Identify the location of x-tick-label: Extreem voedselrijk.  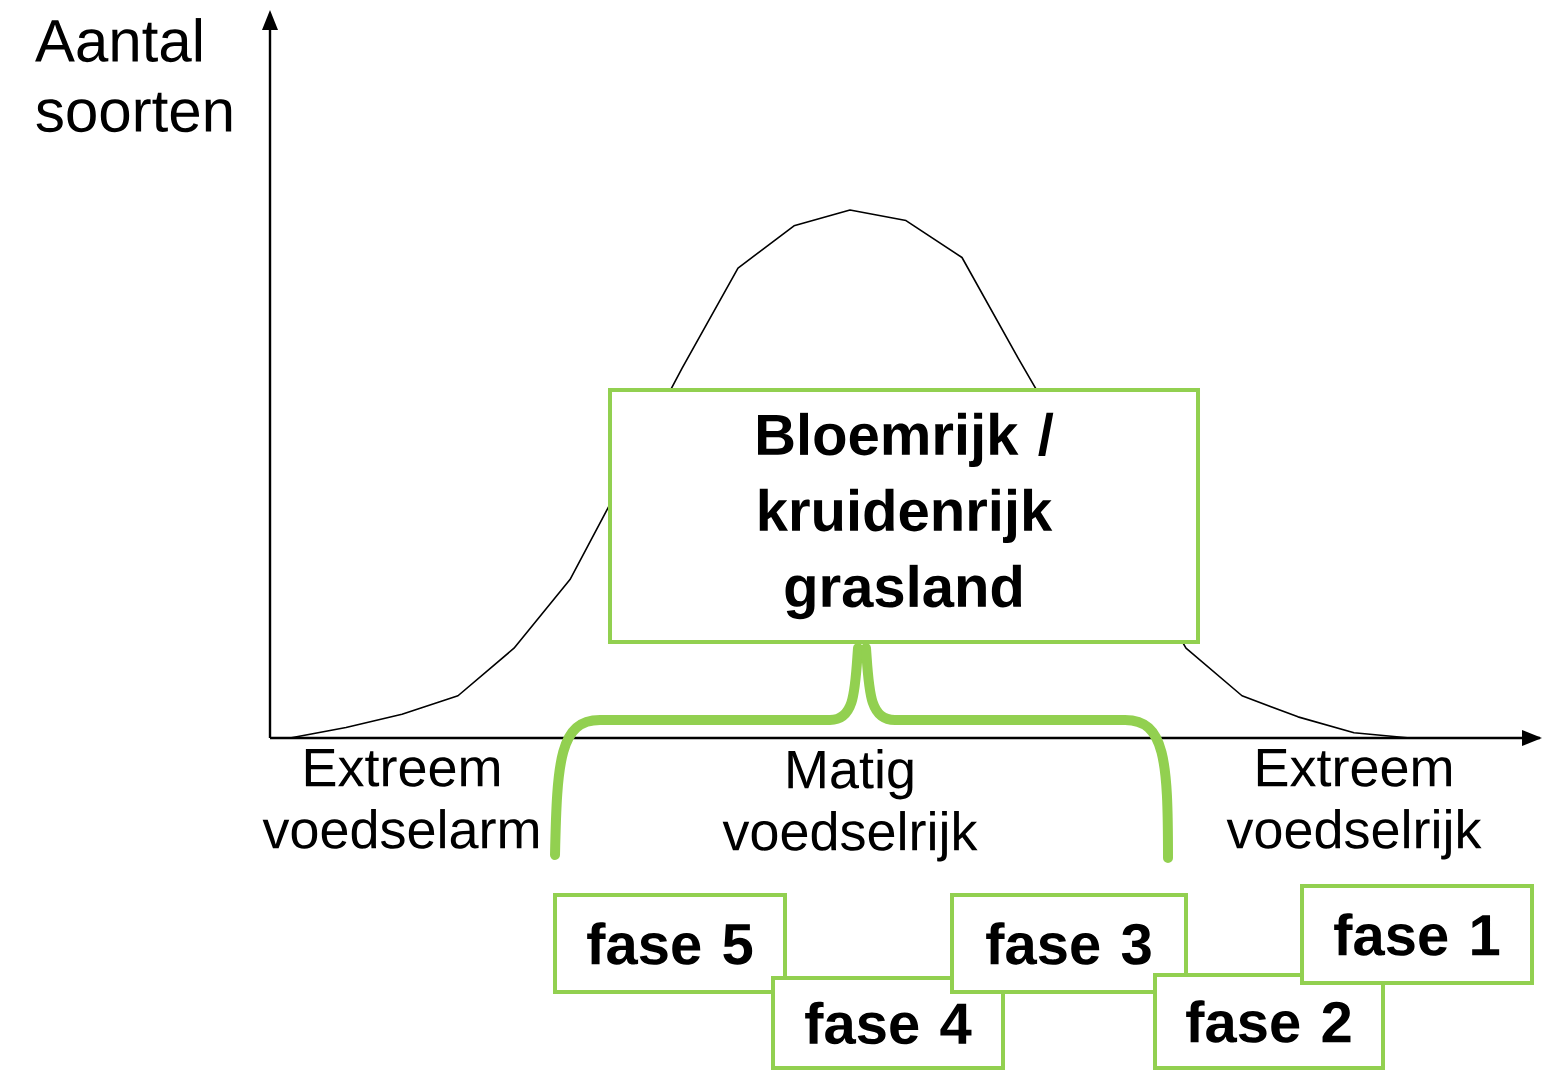
(1354, 804).